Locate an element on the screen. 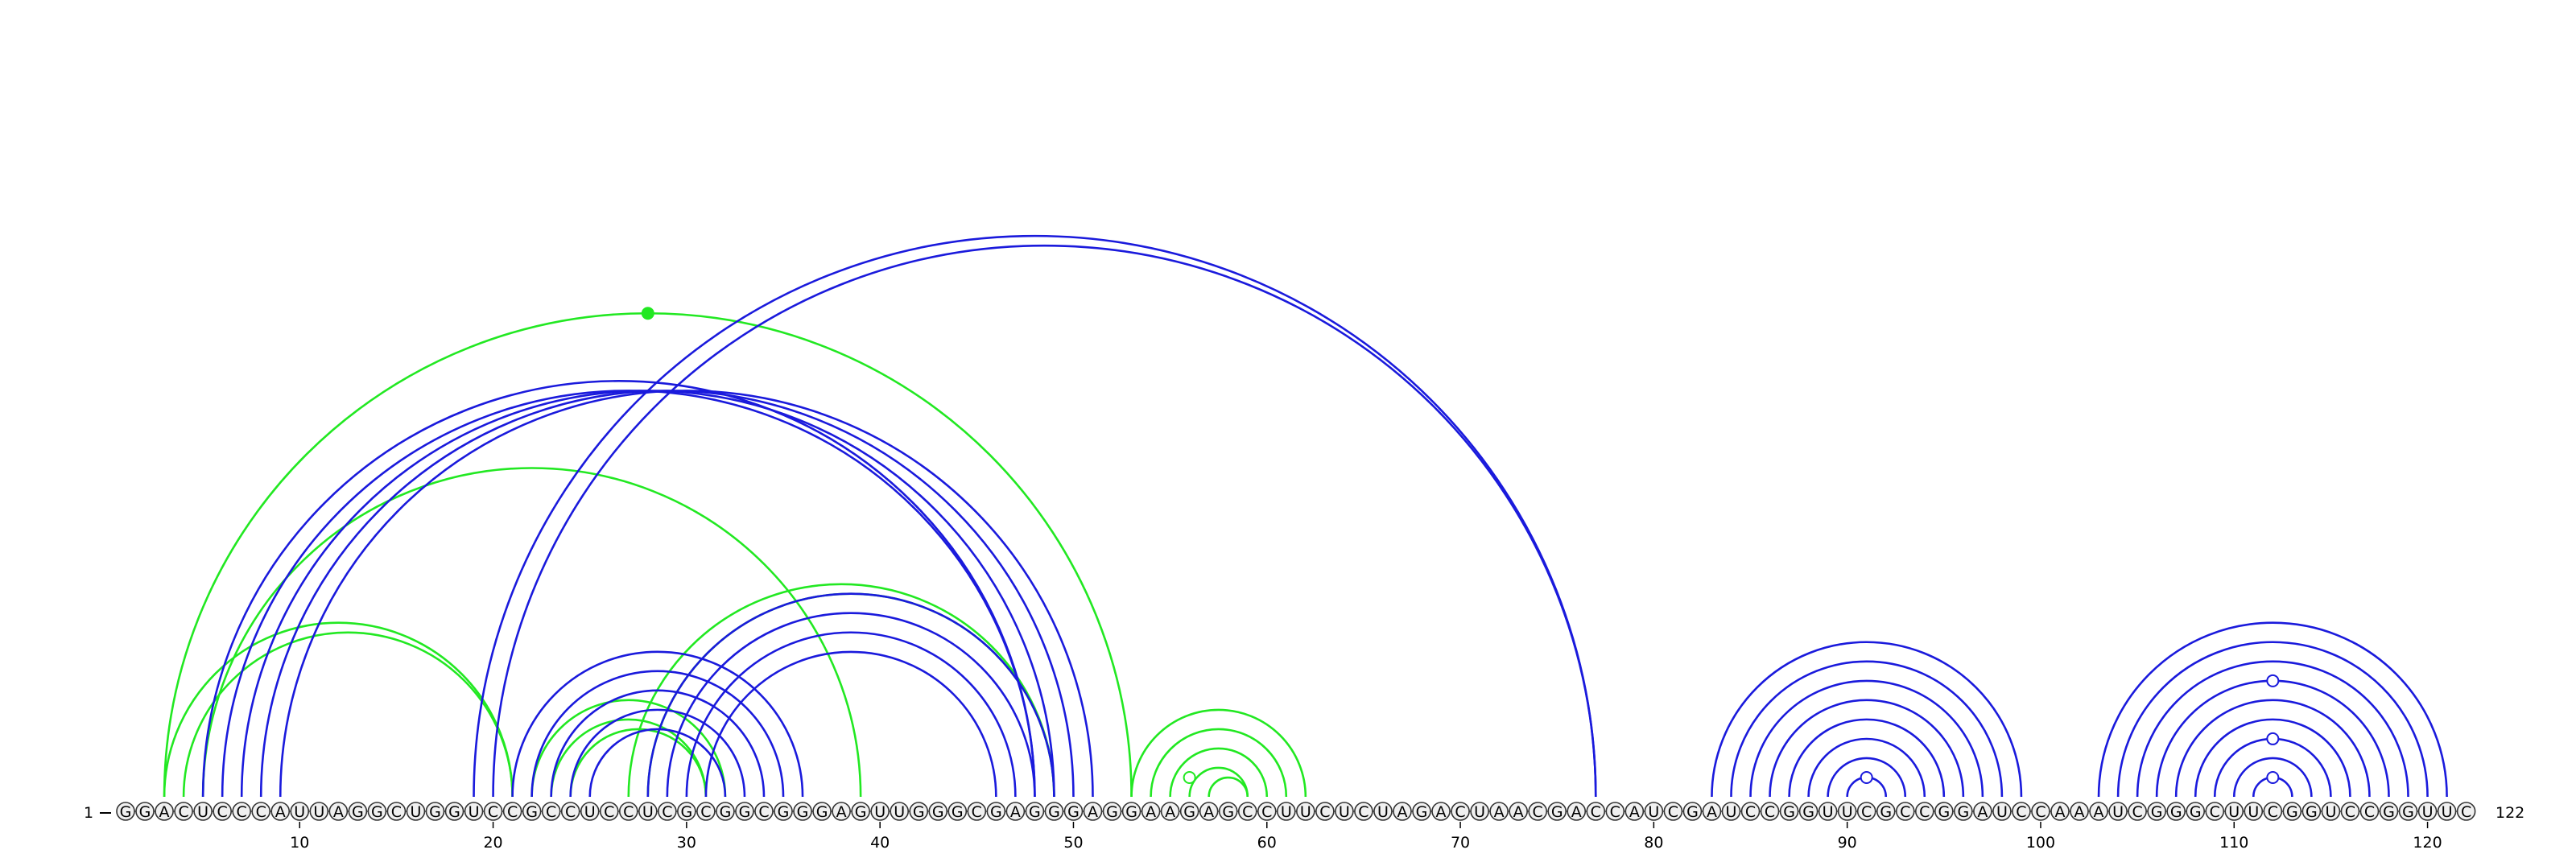 This screenshot has width=2576, height=858. nucleotide-letter-102: A is located at coordinates (2079, 812).